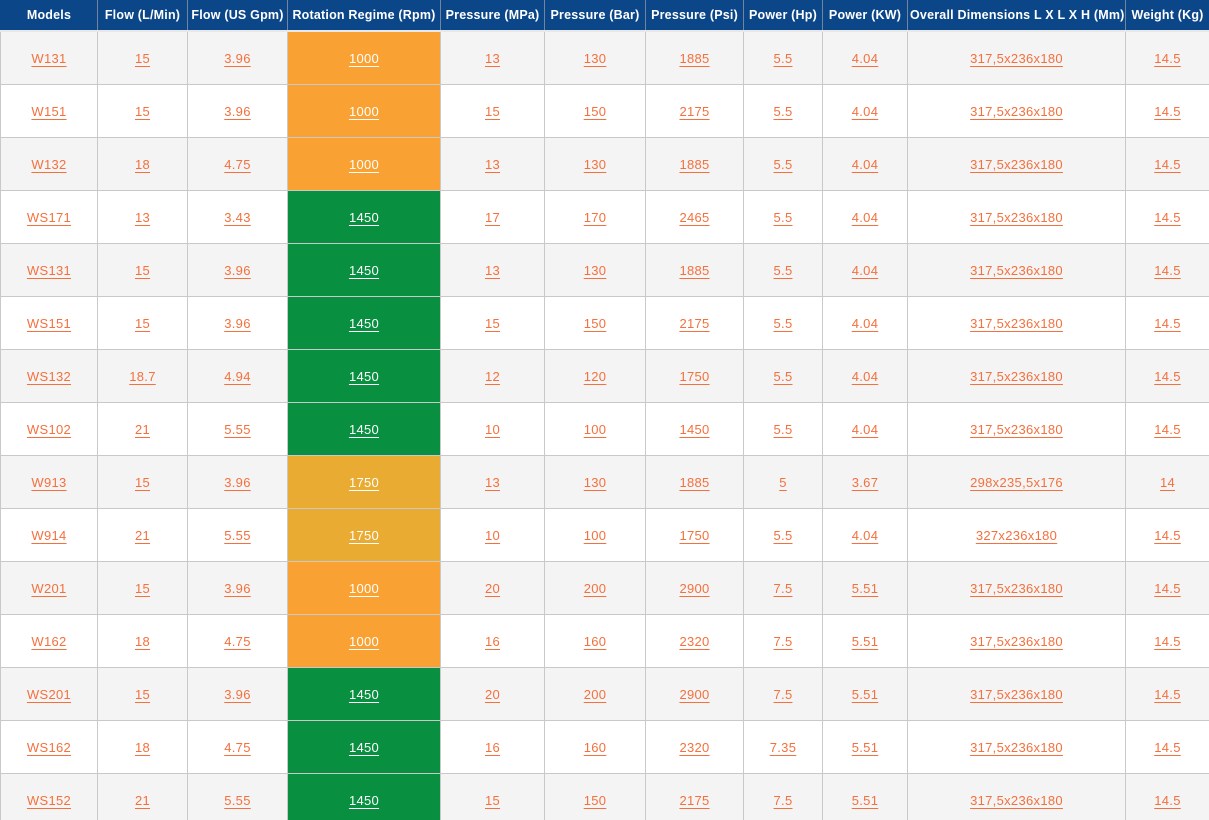 The image size is (1209, 820). What do you see at coordinates (492, 429) in the screenshot?
I see `pressure-mpa-link: 10` at bounding box center [492, 429].